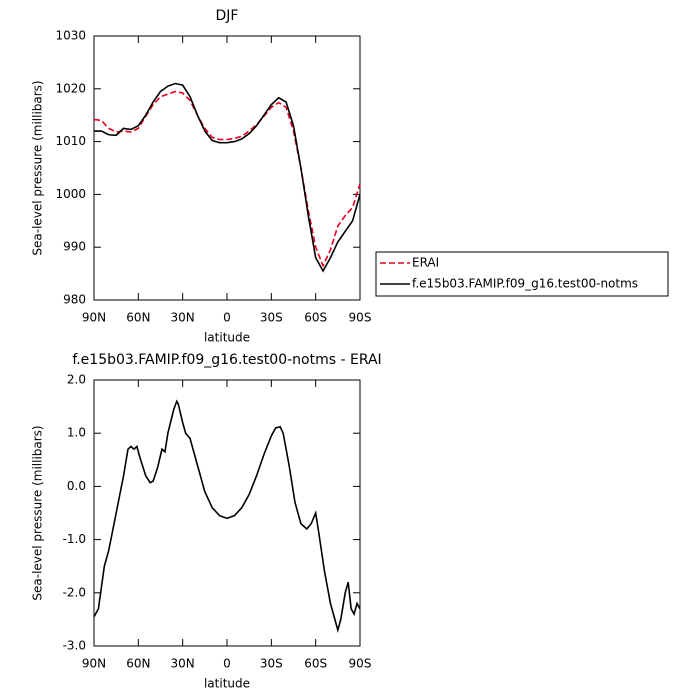 The height and width of the screenshot is (696, 696). Describe the element at coordinates (76, 486) in the screenshot. I see `y-tick-label: 0.0` at that location.